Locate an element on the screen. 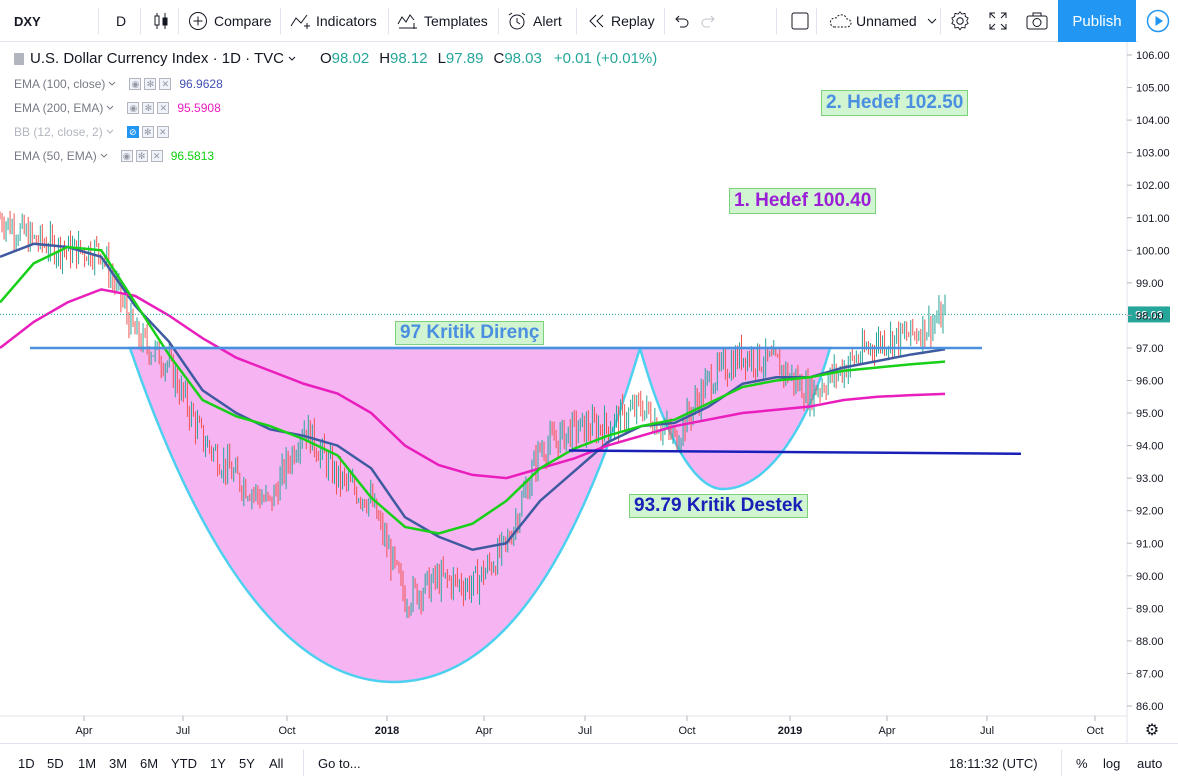 The width and height of the screenshot is (1178, 784). indicator-ema200: EMA (200, EMA) ◉ ✻ ✕ 95.5908 is located at coordinates (117, 108).